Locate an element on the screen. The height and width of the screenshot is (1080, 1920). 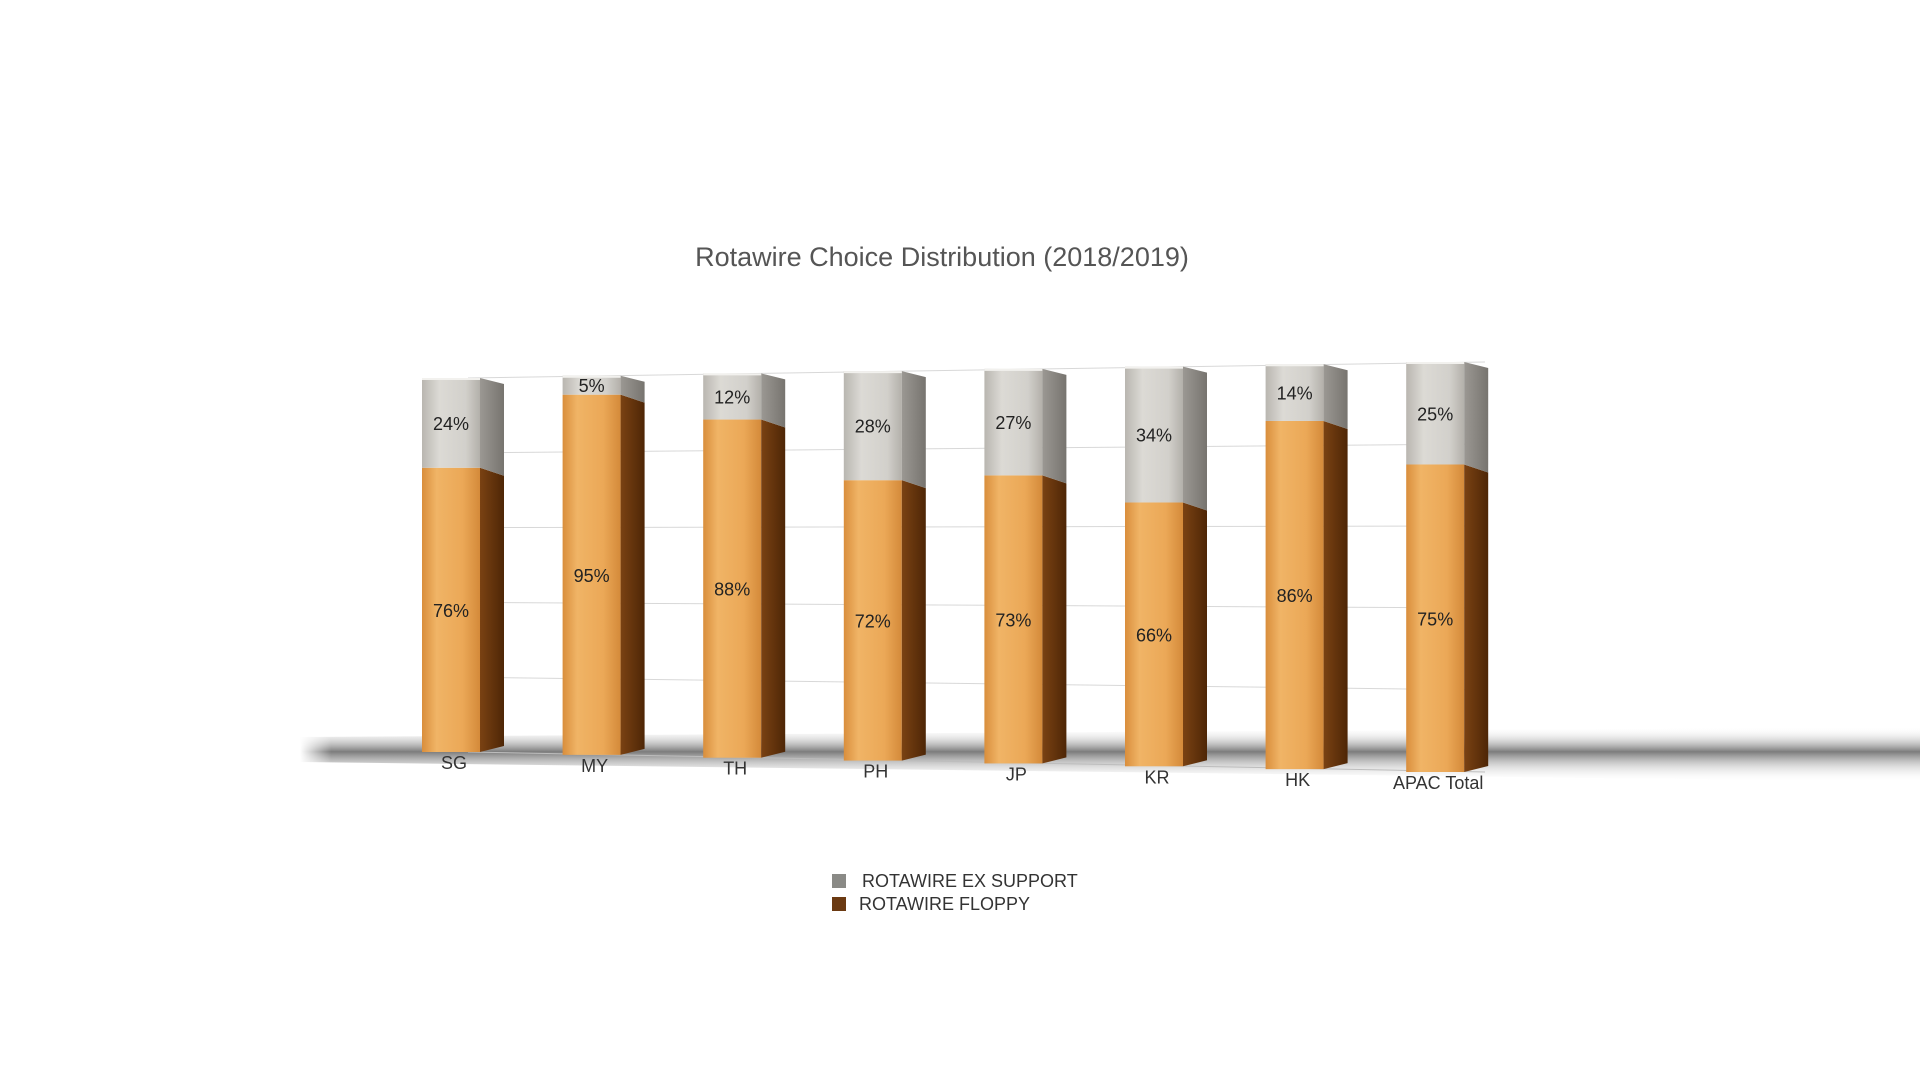
bar-group-sg is located at coordinates (463, 565).